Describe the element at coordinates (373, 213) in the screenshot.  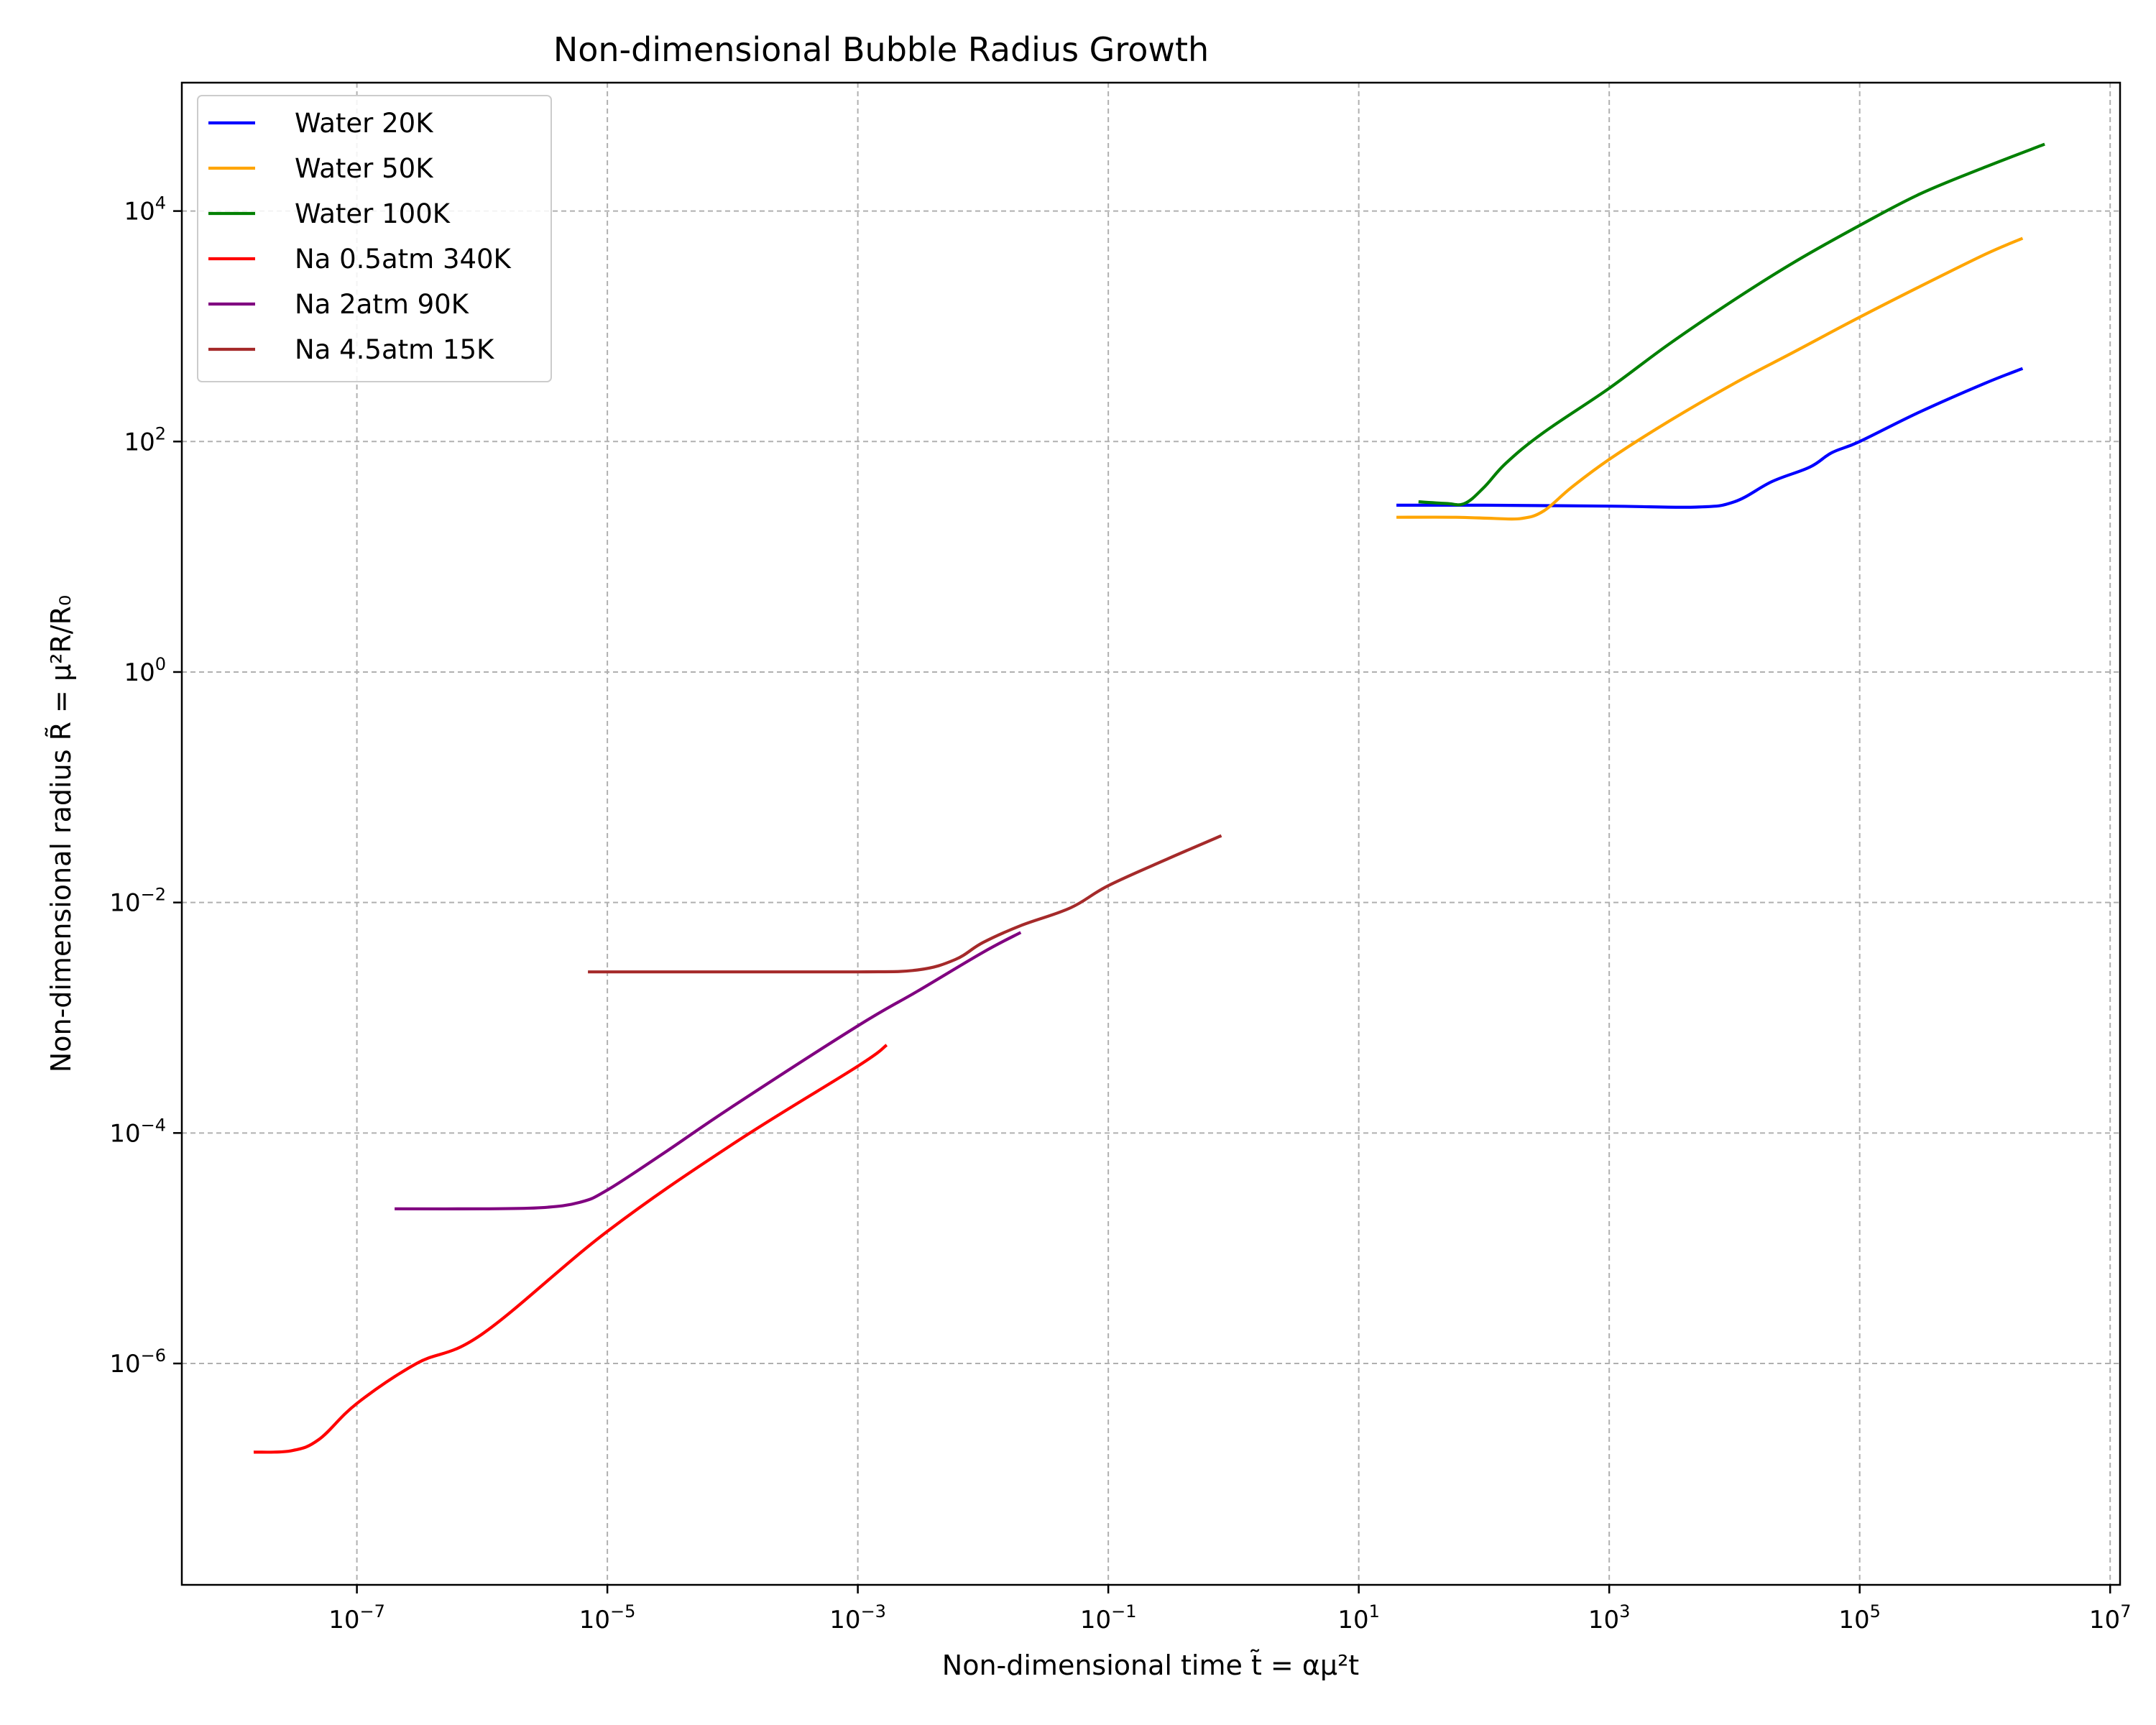
I see `legend-label: Water 100K` at that location.